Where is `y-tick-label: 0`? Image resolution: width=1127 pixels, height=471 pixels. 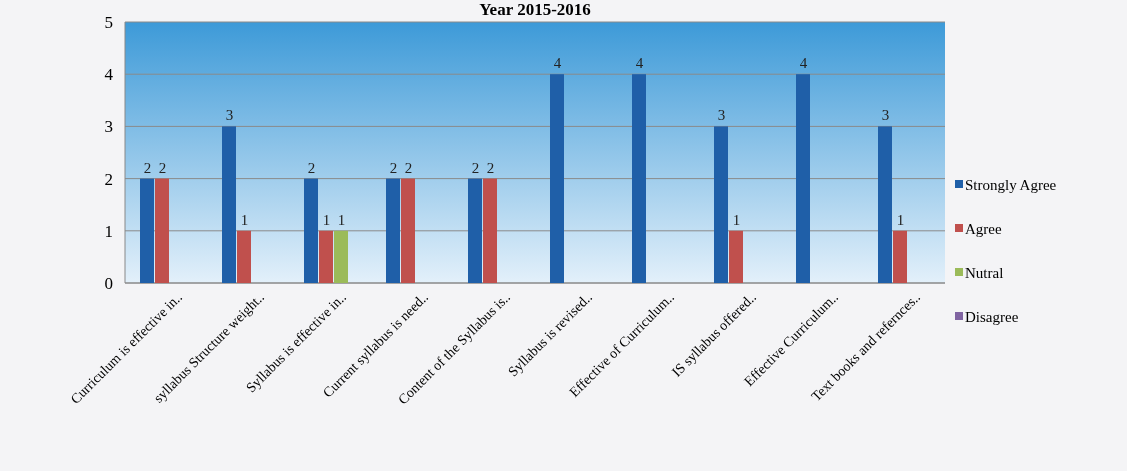
y-tick-label: 0 is located at coordinates (108, 283).